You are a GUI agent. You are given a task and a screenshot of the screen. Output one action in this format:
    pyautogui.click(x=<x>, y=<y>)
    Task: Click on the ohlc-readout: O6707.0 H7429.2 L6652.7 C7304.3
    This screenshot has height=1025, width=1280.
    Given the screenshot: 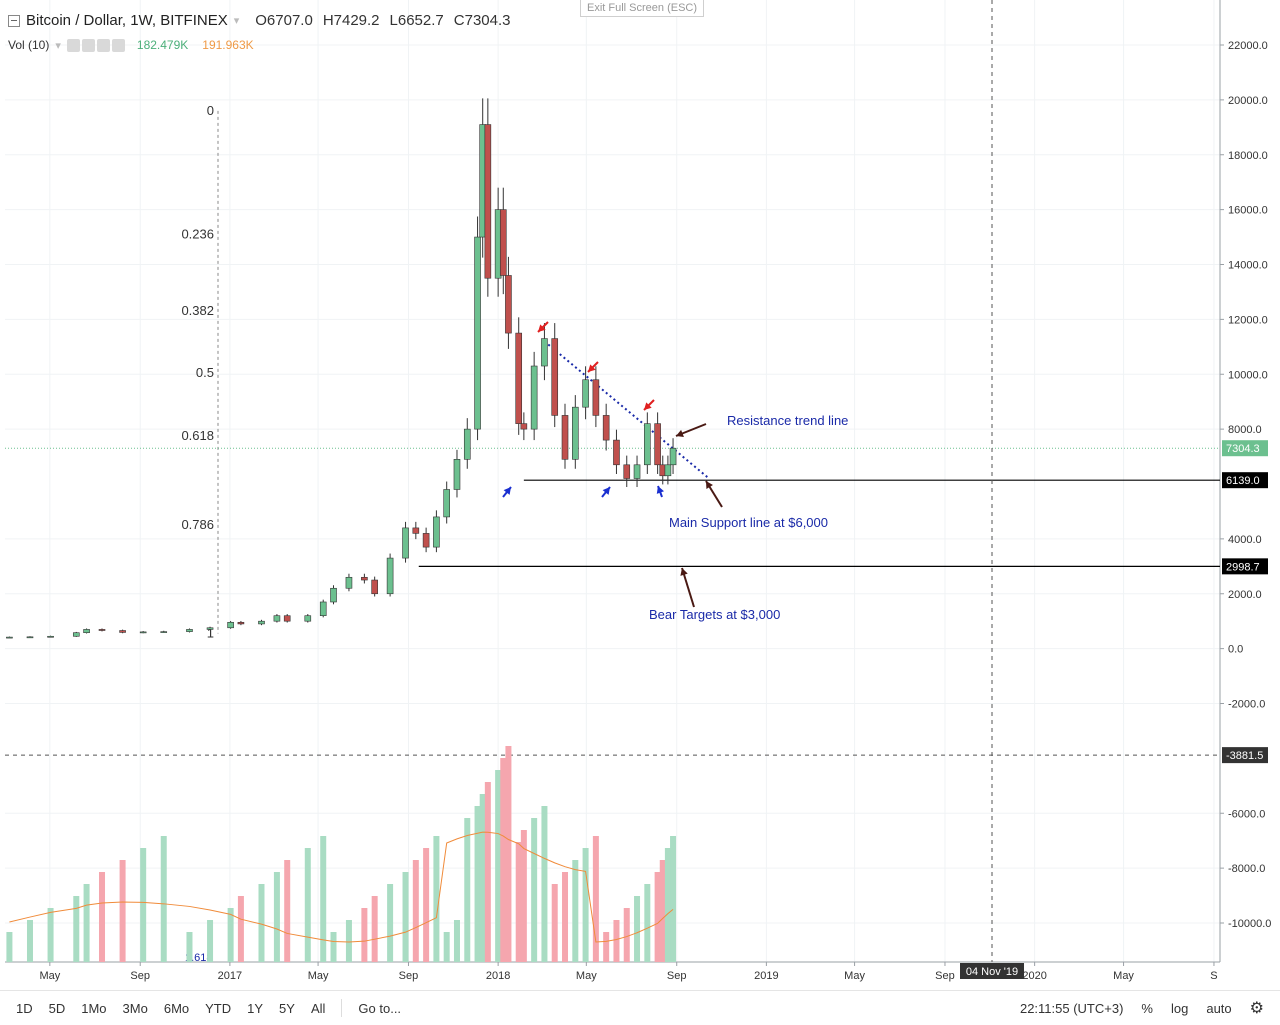 What is the action you would take?
    pyautogui.click(x=382, y=20)
    